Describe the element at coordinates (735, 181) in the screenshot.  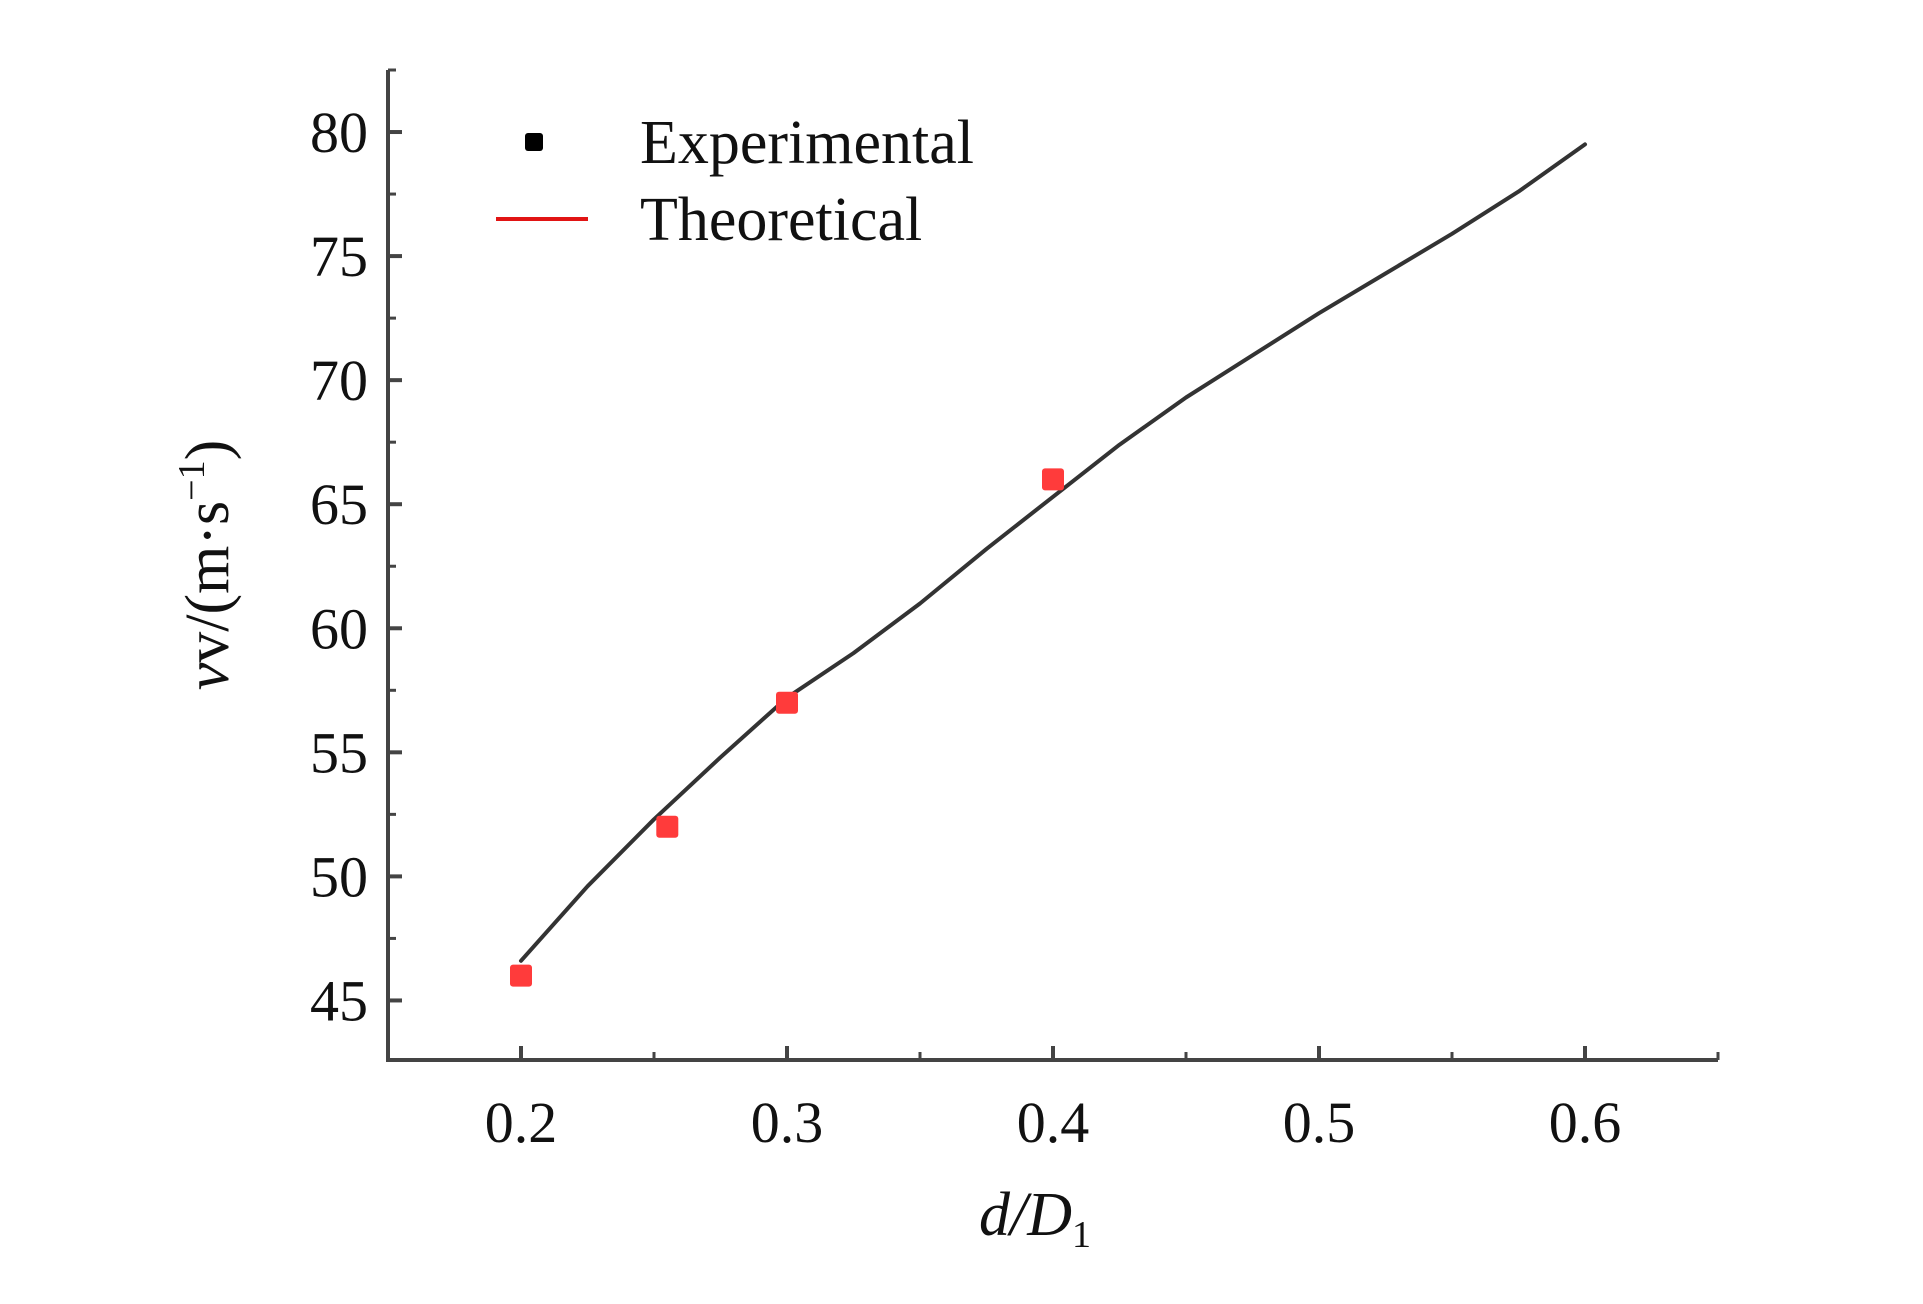
I see `legend: Experimental Theoretical` at that location.